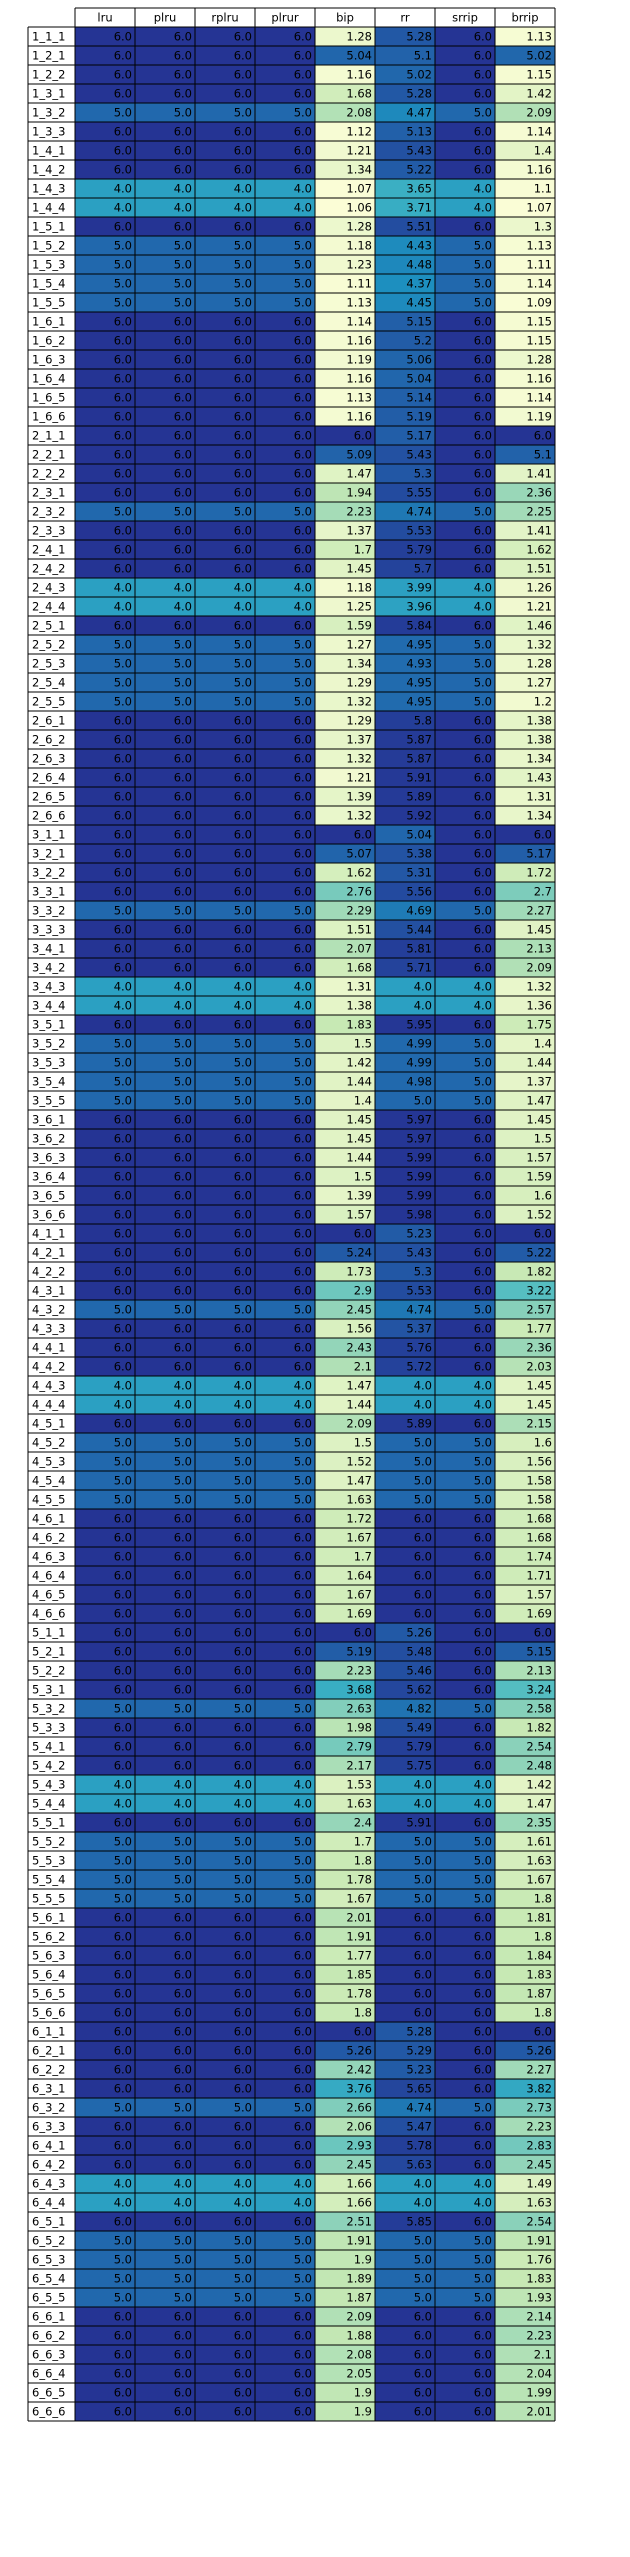  Describe the element at coordinates (359, 1785) in the screenshot. I see `cell-value: 1.53` at that location.